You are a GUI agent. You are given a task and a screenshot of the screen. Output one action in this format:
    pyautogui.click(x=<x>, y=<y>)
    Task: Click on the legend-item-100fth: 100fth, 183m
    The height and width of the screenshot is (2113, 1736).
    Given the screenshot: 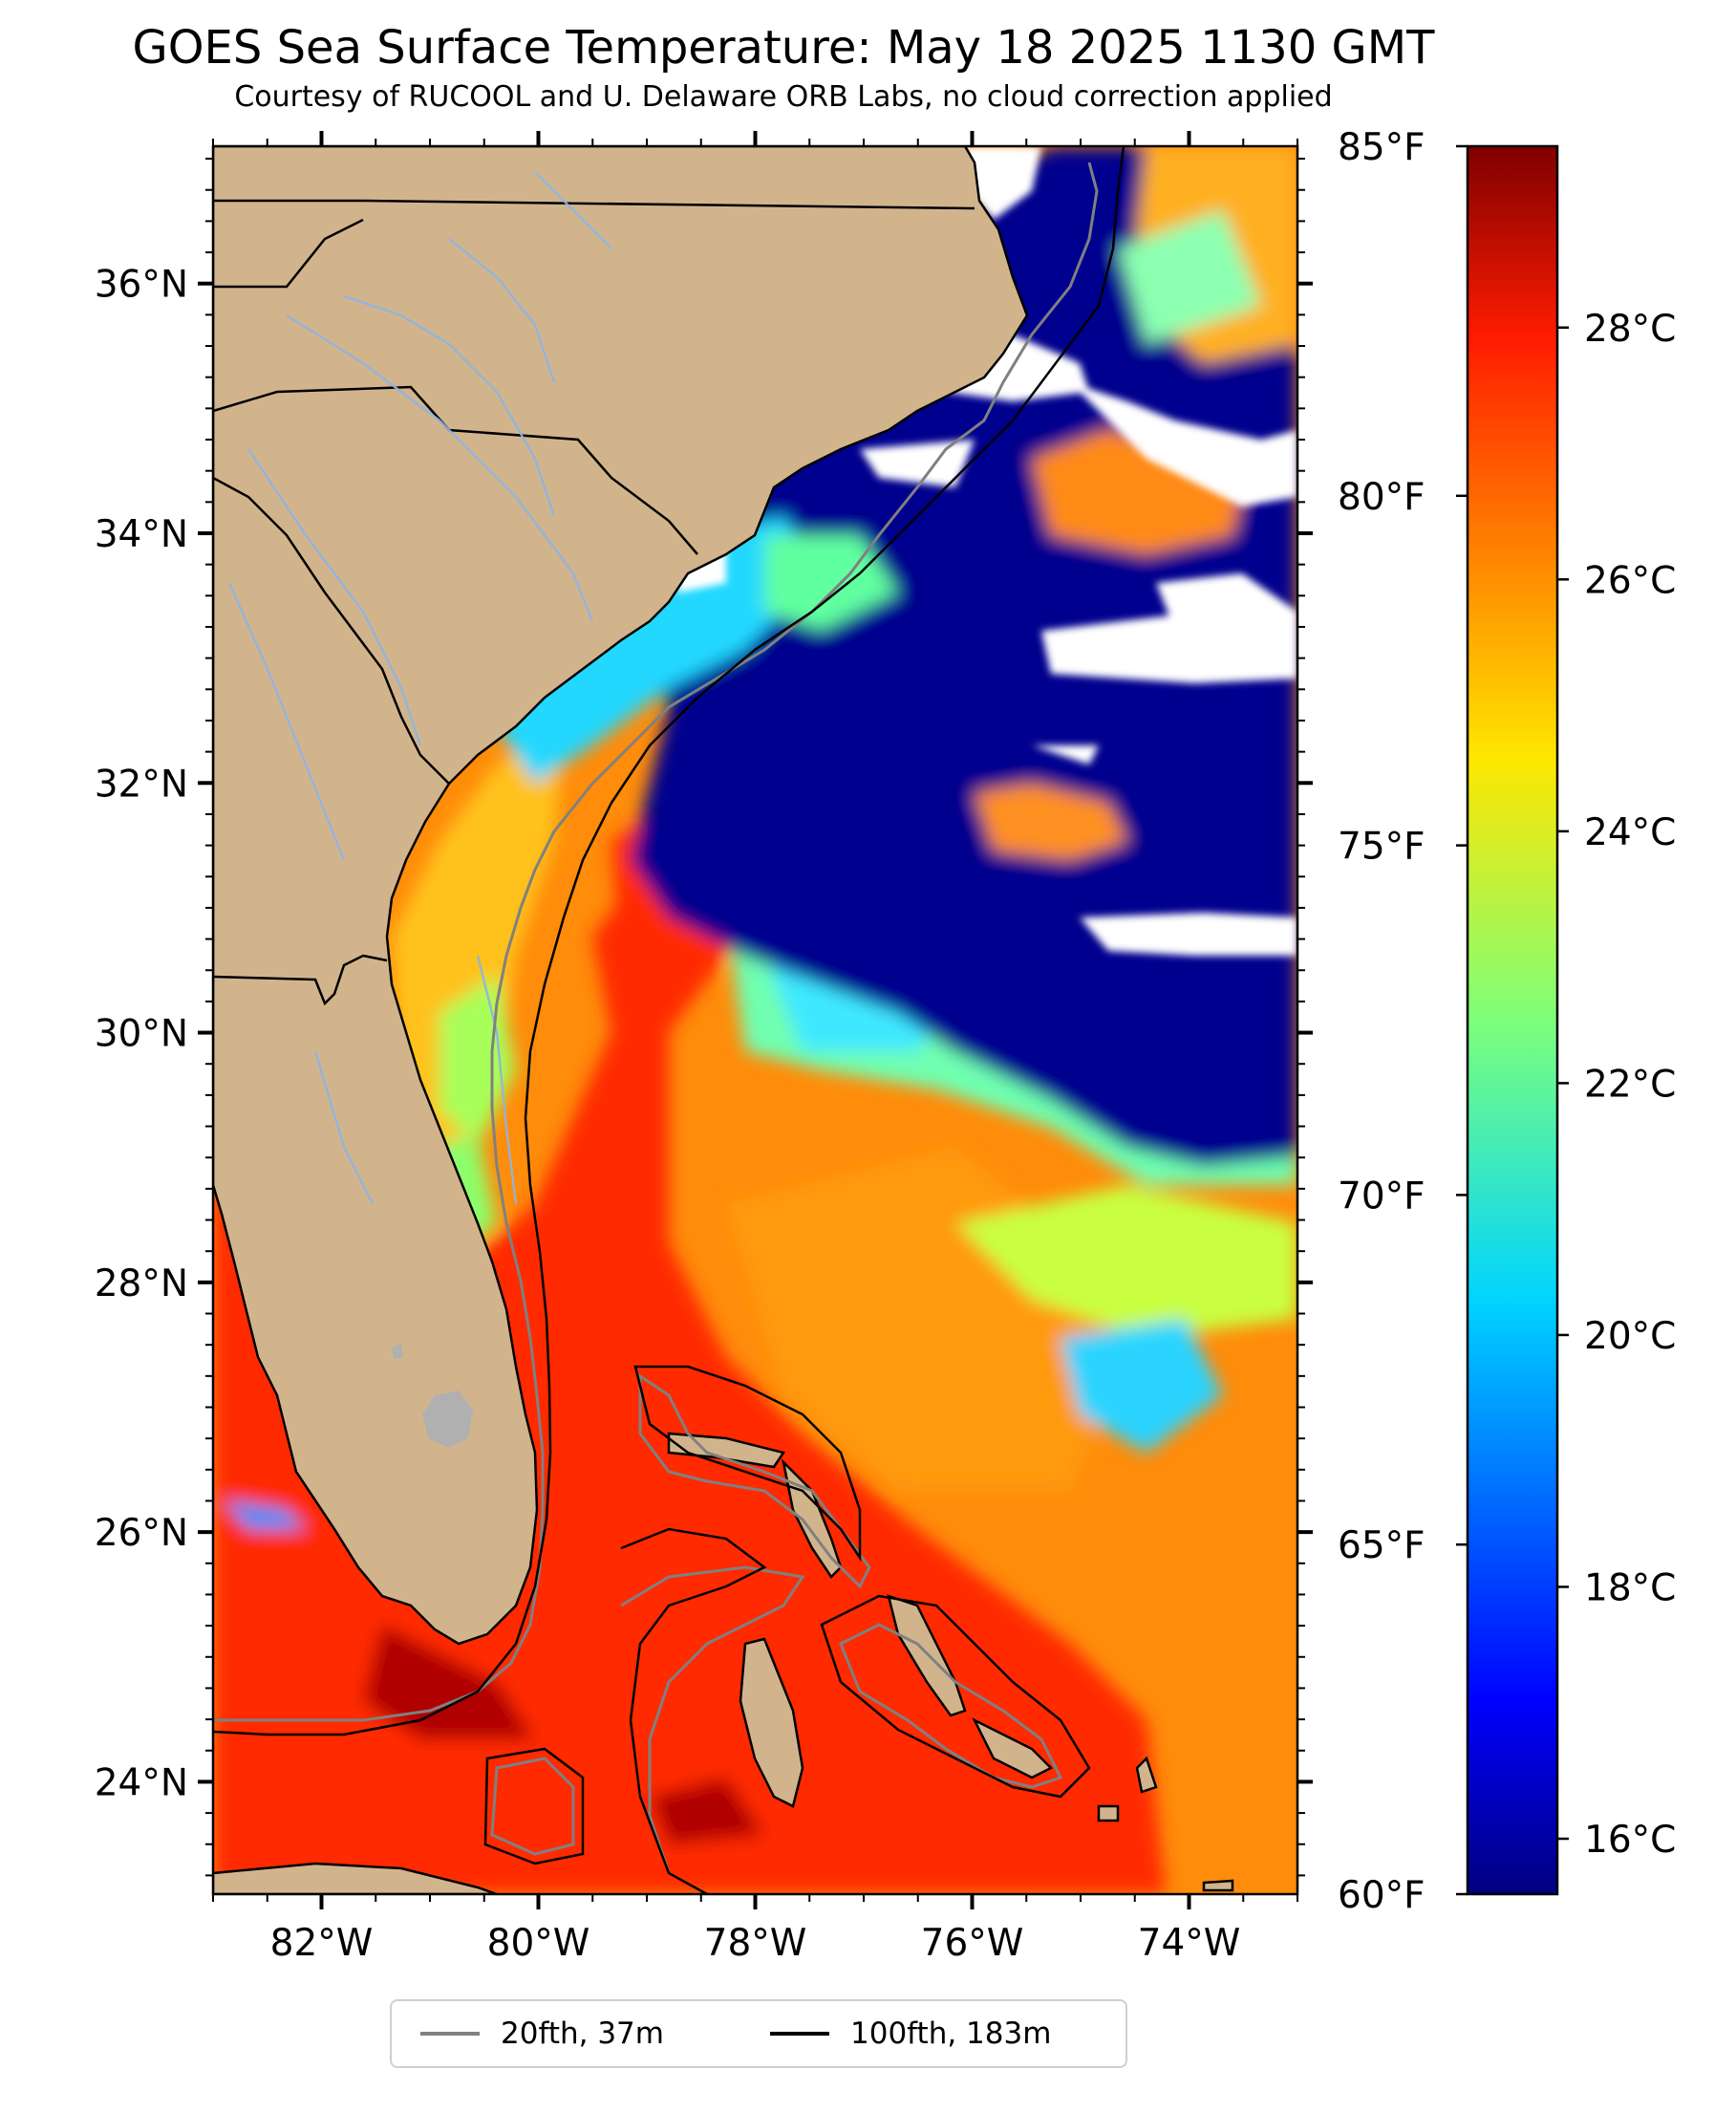 What is the action you would take?
    pyautogui.click(x=910, y=2034)
    